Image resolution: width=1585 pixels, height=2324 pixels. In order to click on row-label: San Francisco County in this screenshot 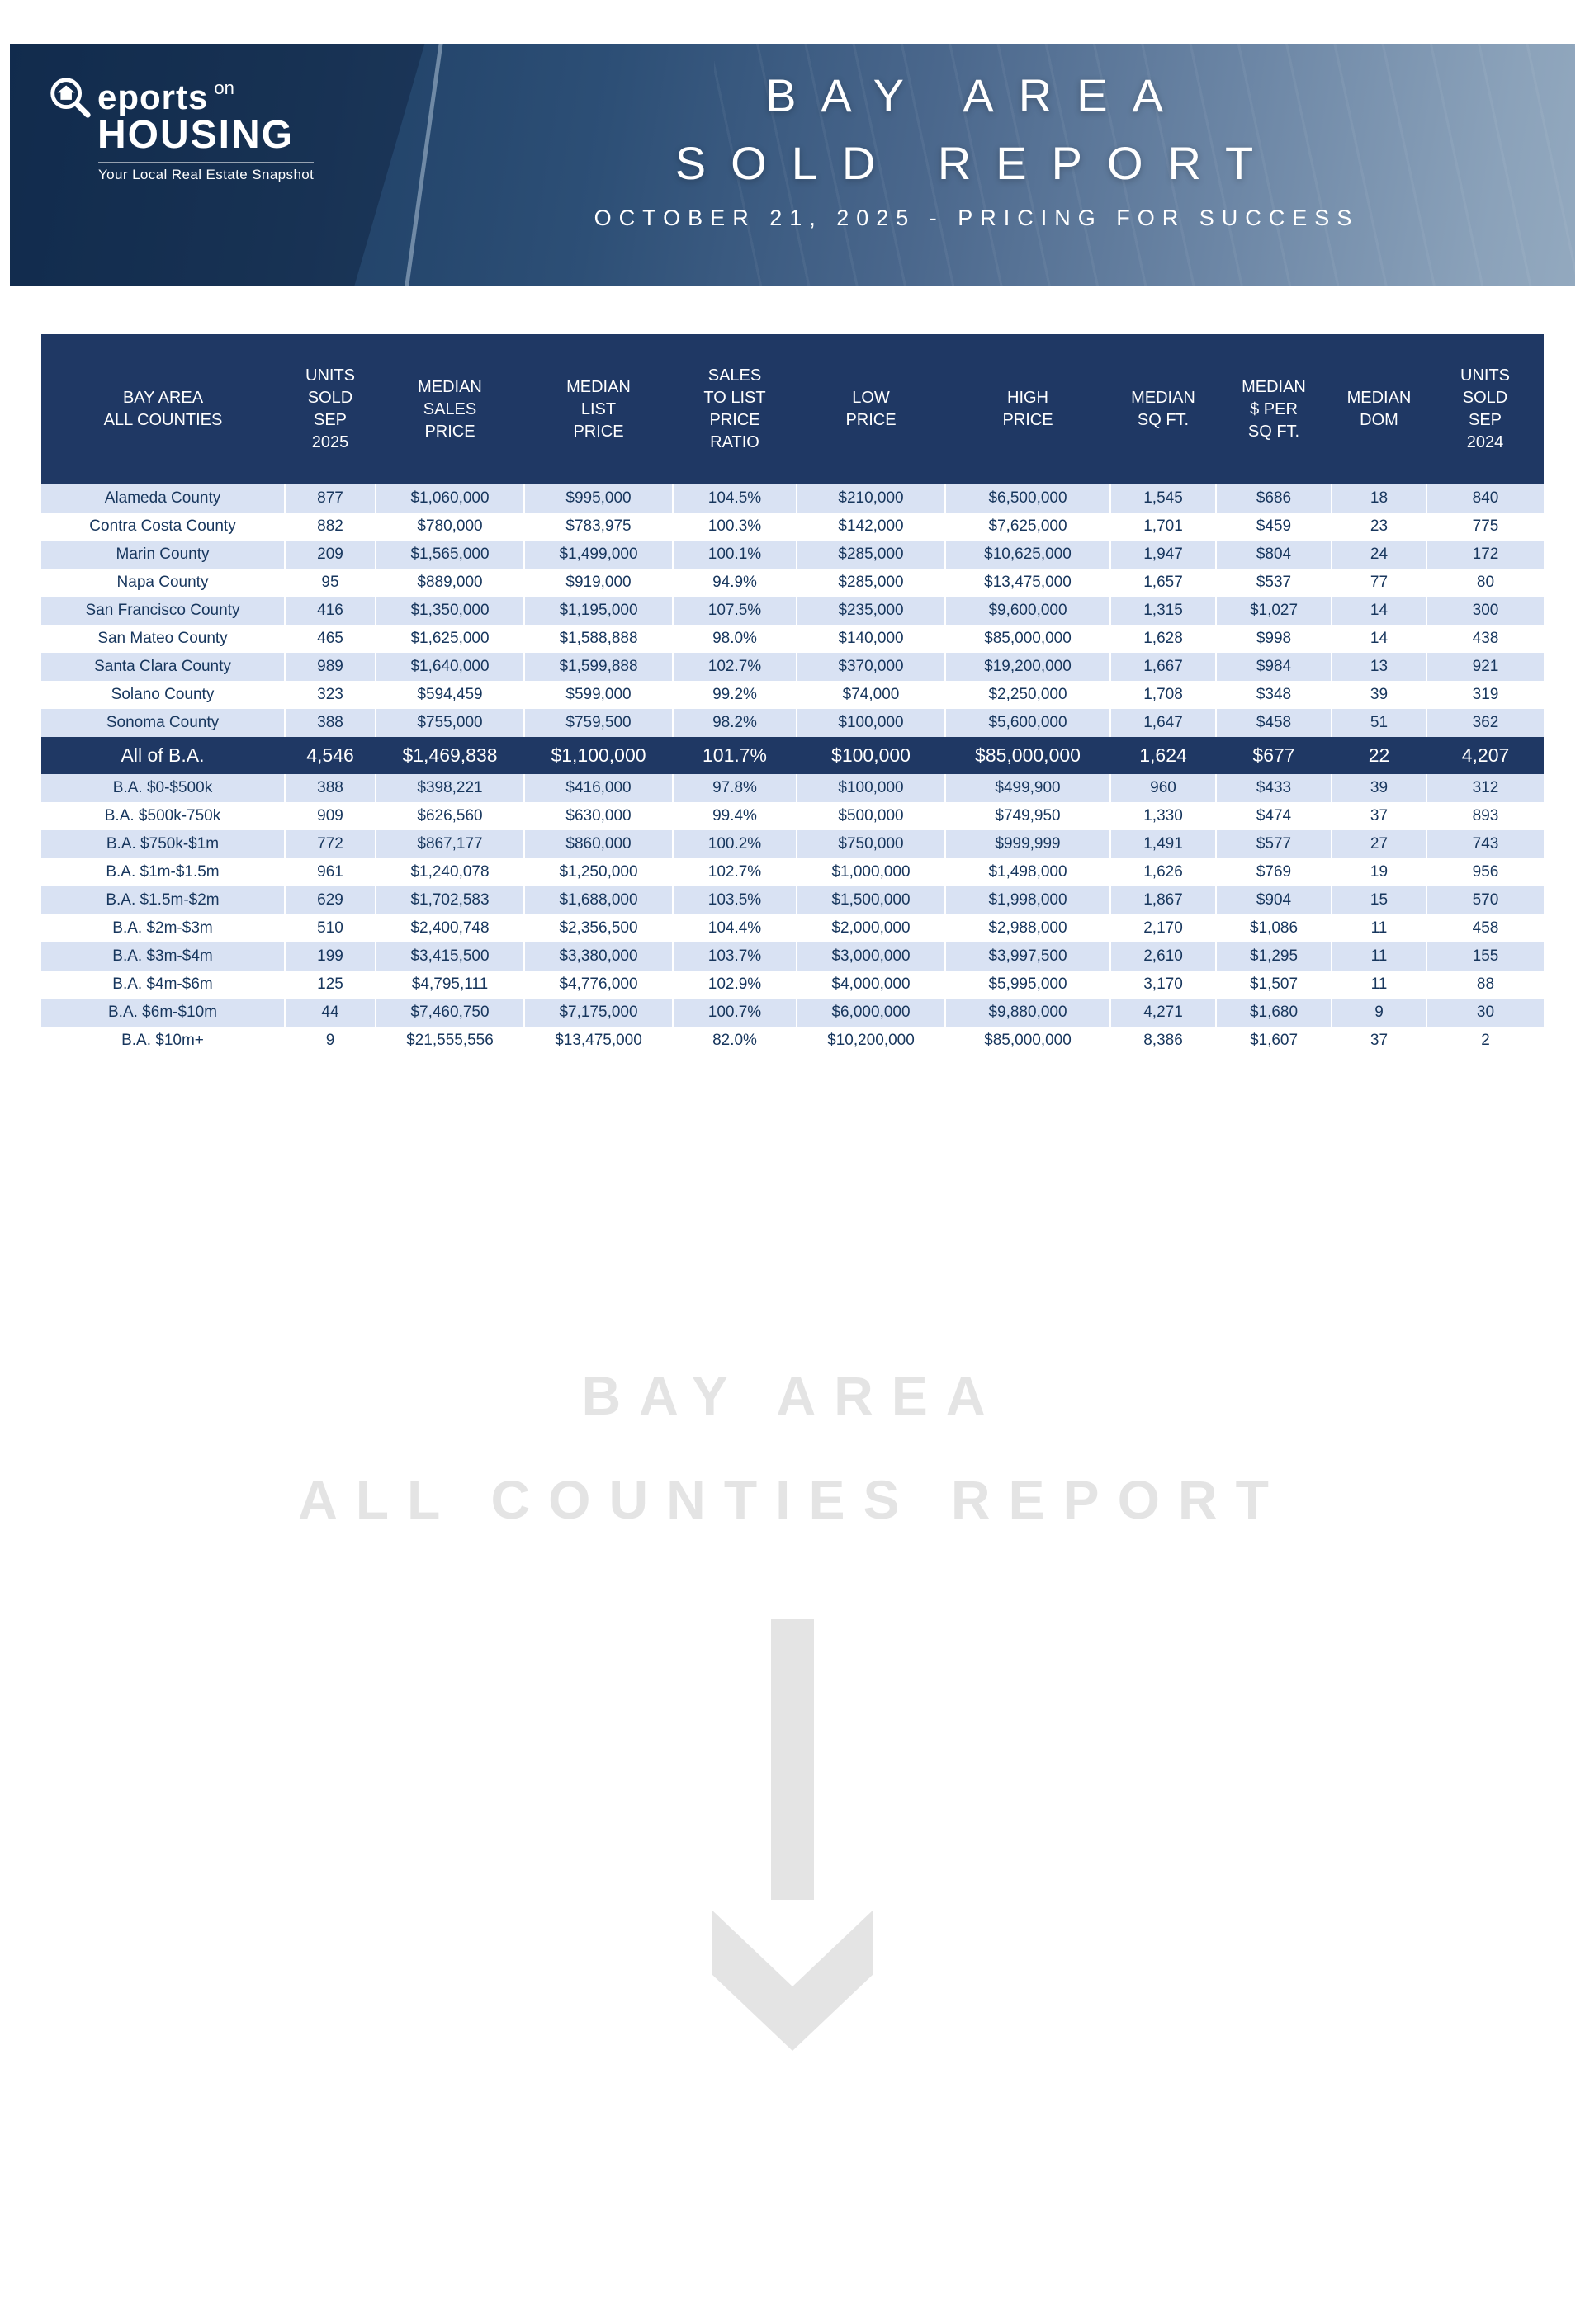, I will do `click(163, 611)`.